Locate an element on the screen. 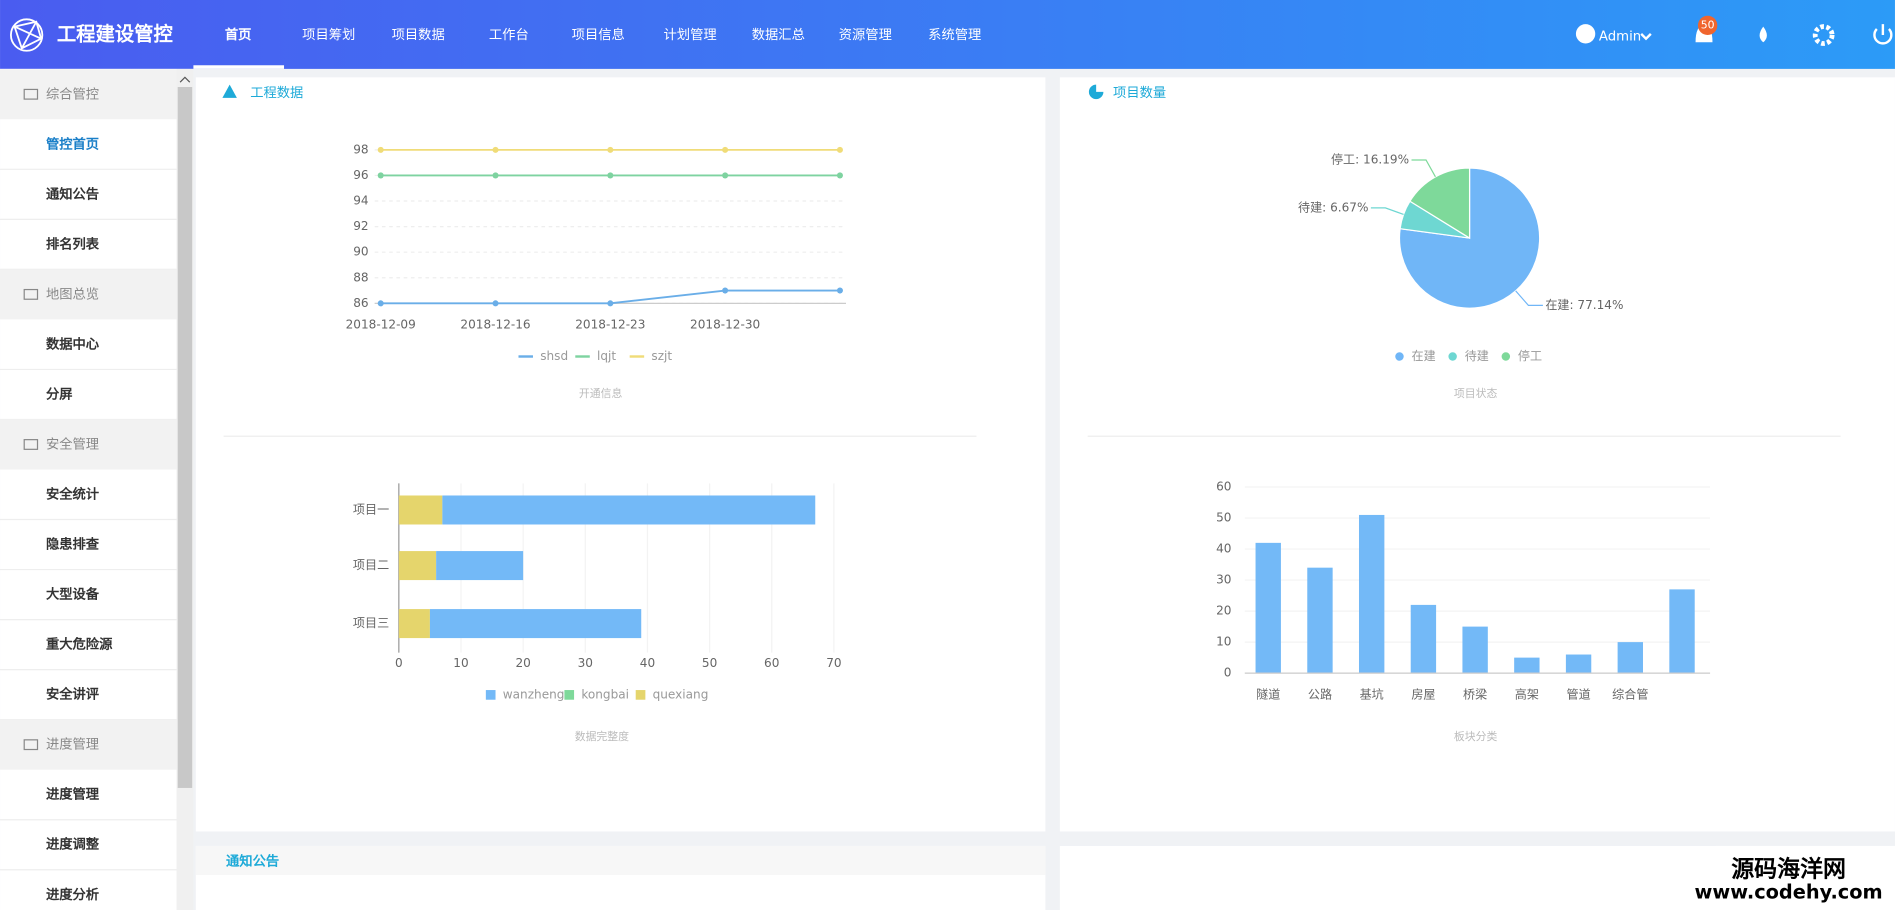 The image size is (1895, 910). panel-title: 项目数量 is located at coordinates (1139, 93).